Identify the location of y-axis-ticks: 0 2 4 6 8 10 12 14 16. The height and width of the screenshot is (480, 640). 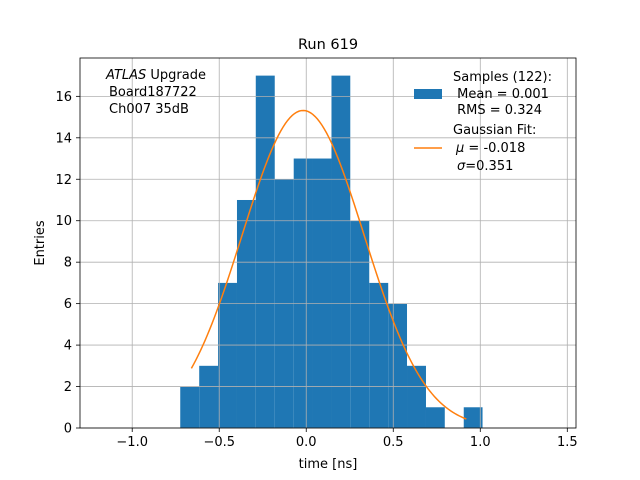
(67, 263).